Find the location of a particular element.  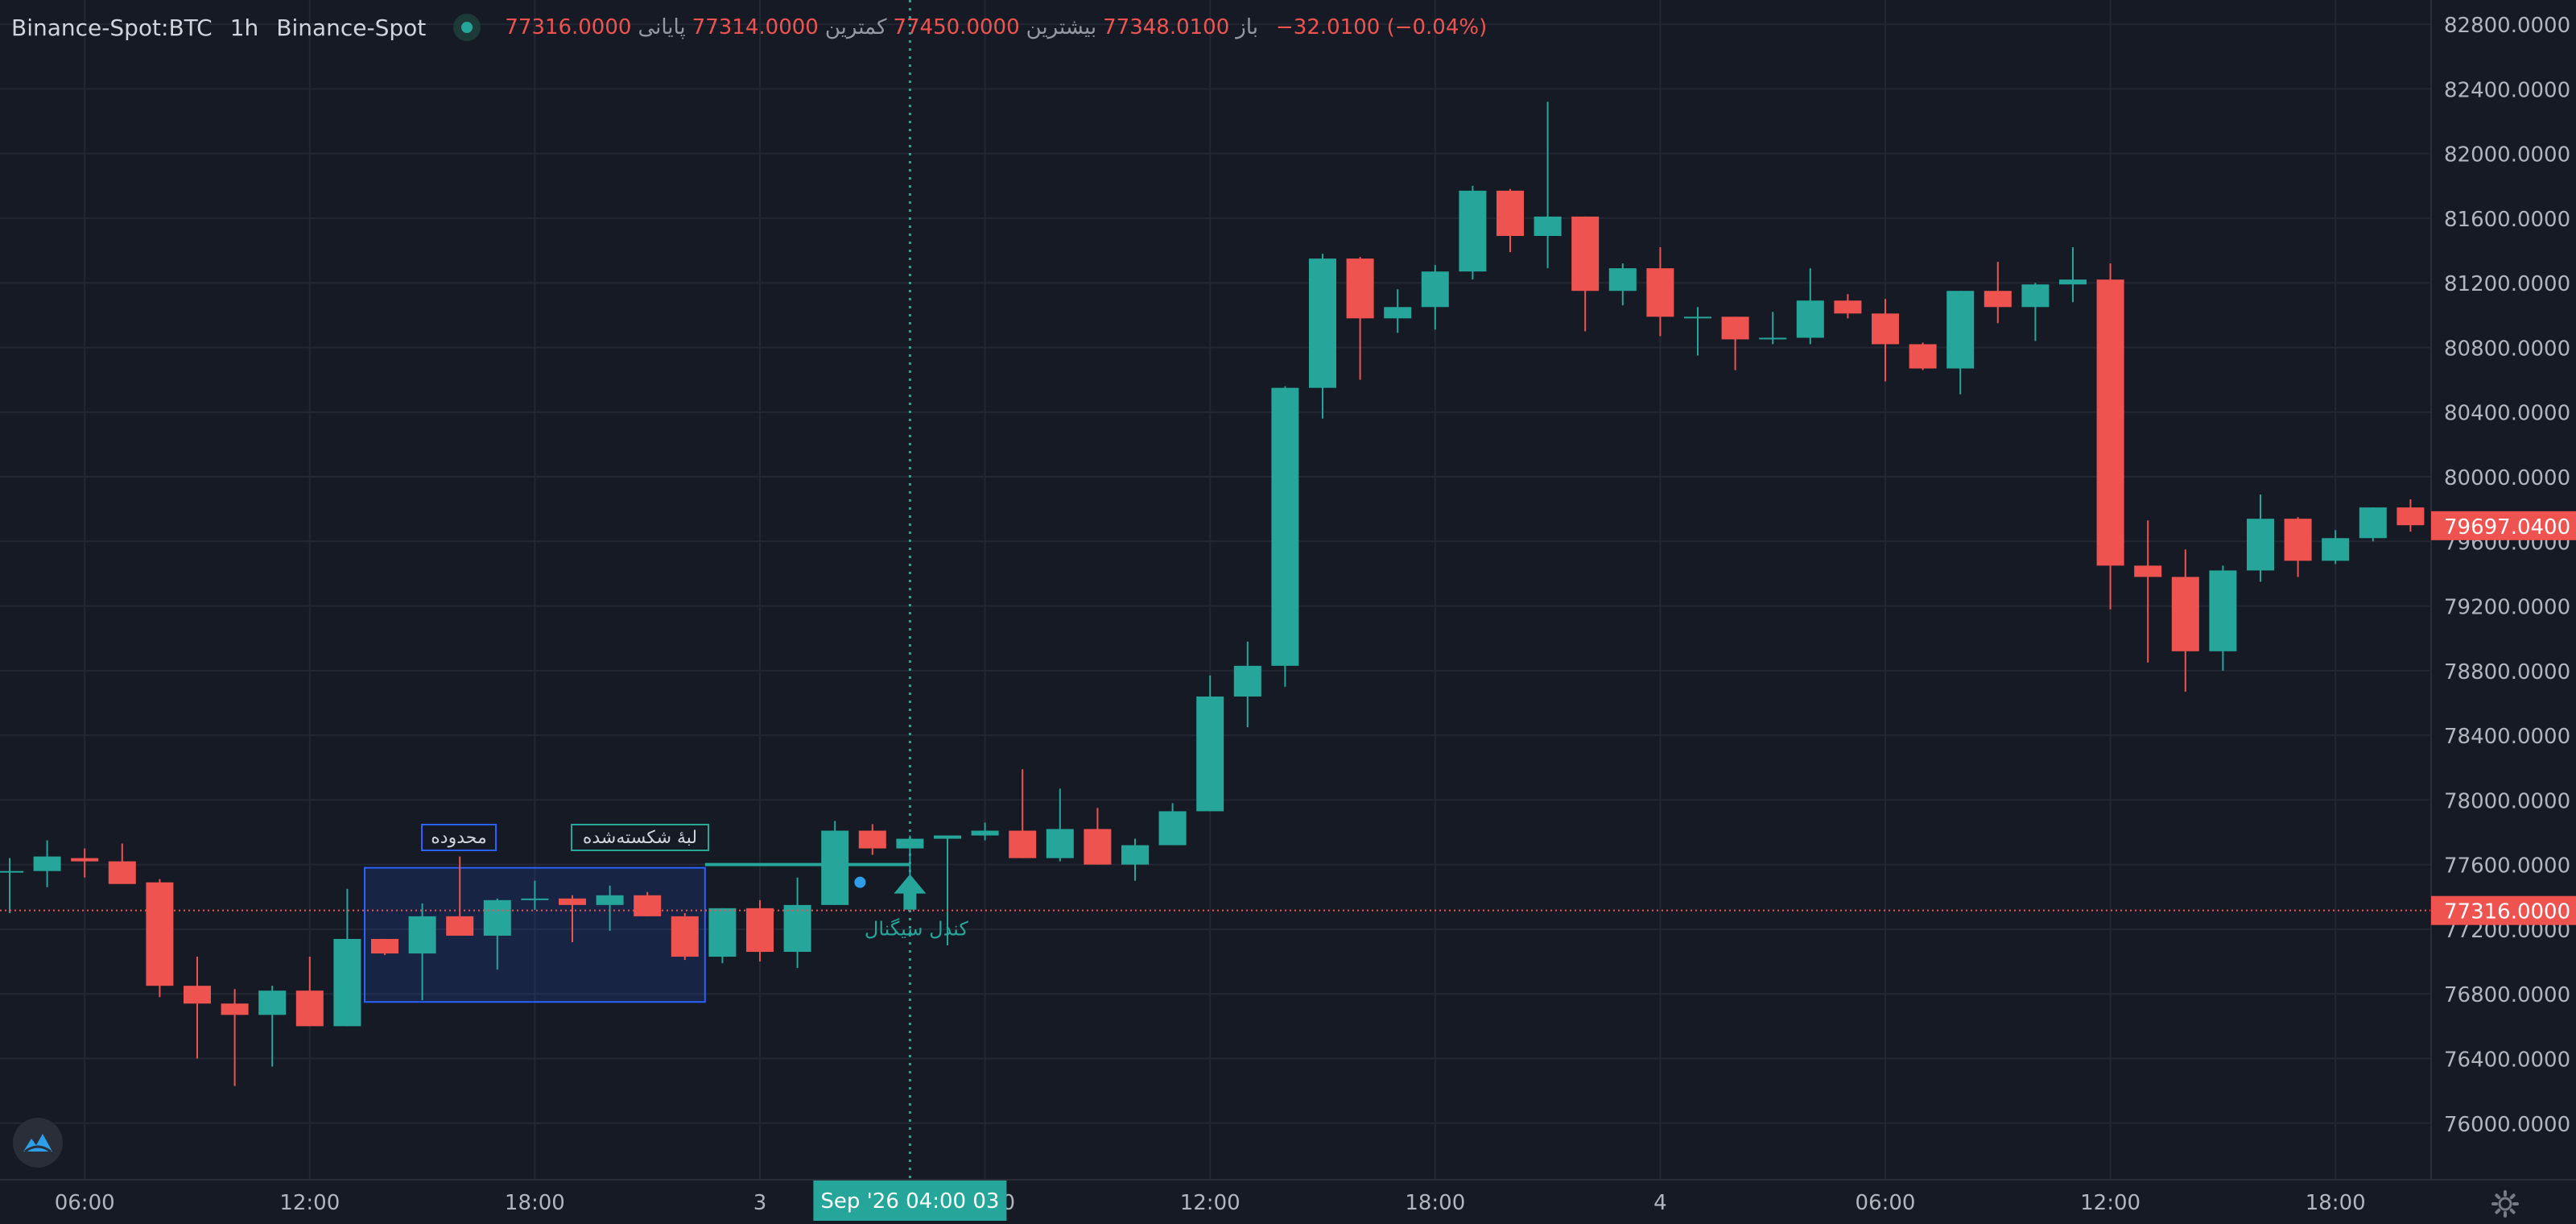

open-label: باز is located at coordinates (1247, 27).